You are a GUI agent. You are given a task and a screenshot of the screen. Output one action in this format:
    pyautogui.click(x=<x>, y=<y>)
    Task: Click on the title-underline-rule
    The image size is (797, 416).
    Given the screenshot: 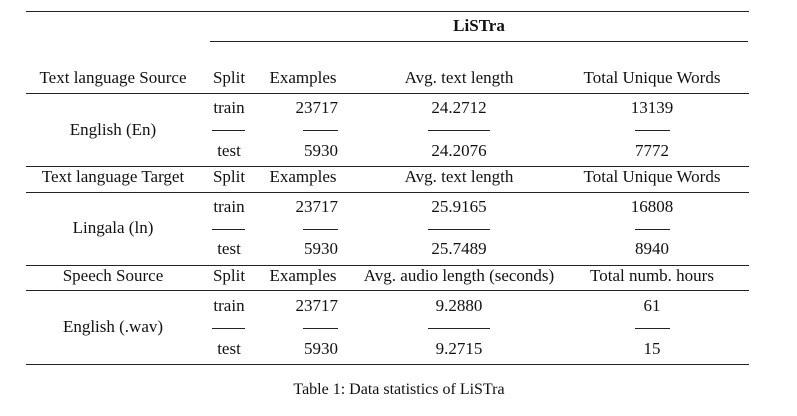 What is the action you would take?
    pyautogui.click(x=479, y=41)
    